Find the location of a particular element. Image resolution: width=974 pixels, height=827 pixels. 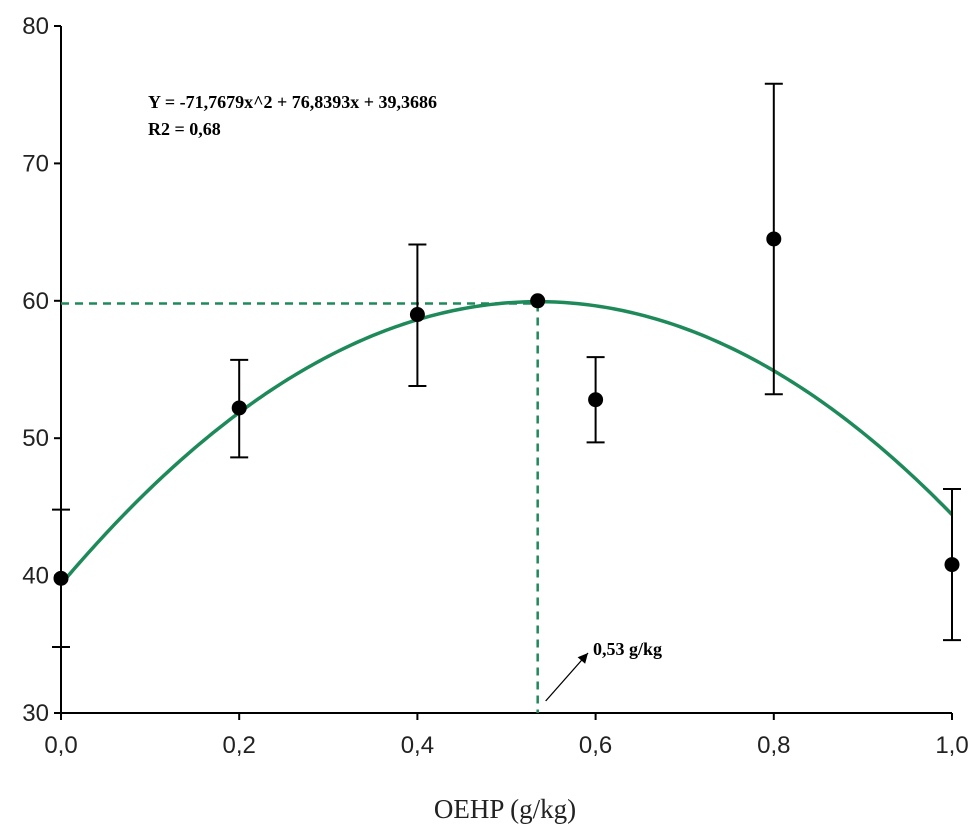

optimum-label: 0,53 g/kg is located at coordinates (627, 649).